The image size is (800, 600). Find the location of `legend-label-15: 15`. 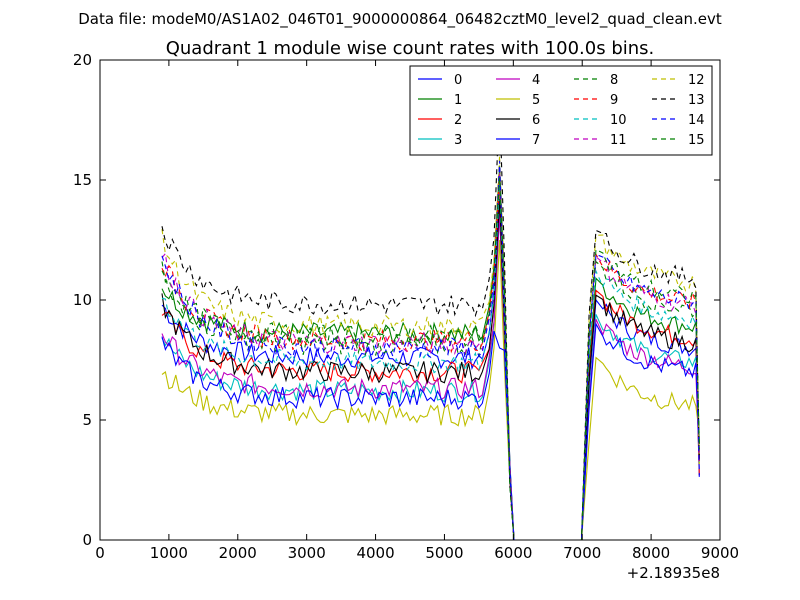

legend-label-15: 15 is located at coordinates (696, 140).